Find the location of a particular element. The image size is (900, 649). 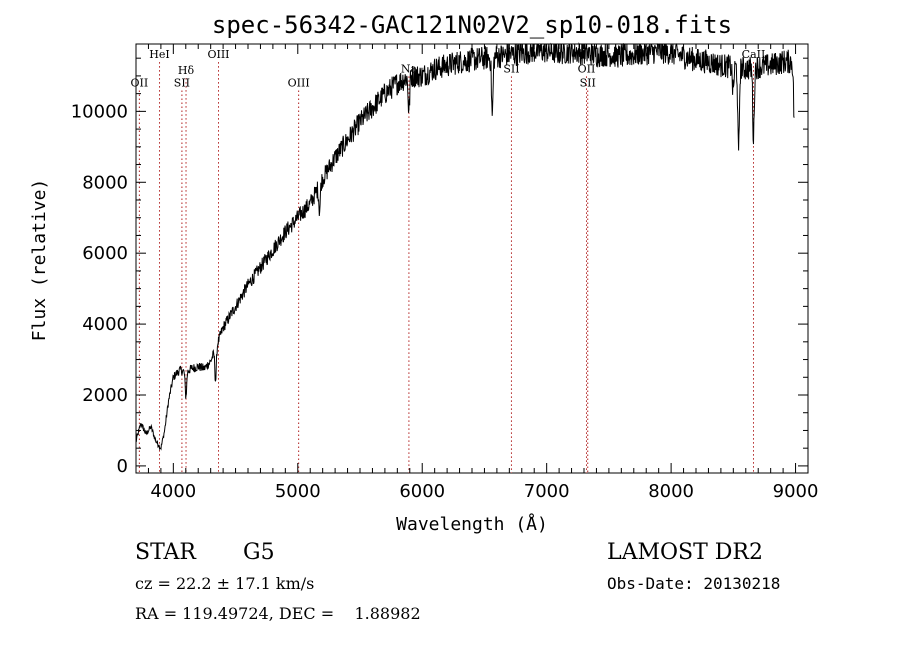

object-subclass: G5 is located at coordinates (259, 552).